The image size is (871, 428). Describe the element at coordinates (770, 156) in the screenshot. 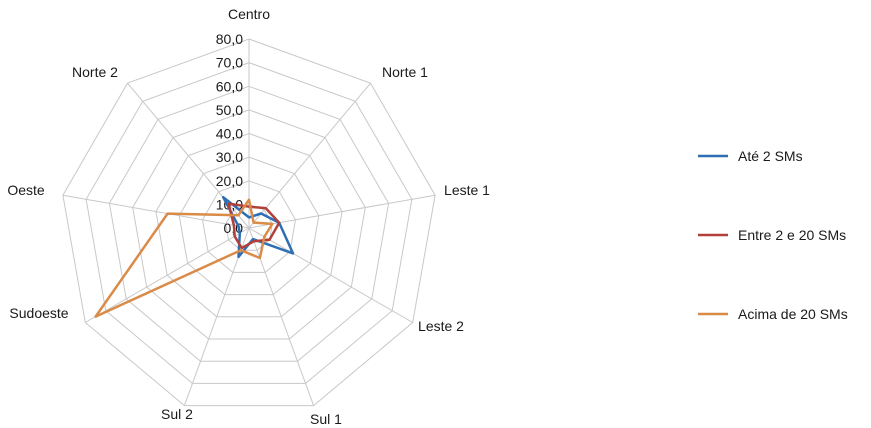

I see `legend-label: Até 2 SMs` at that location.